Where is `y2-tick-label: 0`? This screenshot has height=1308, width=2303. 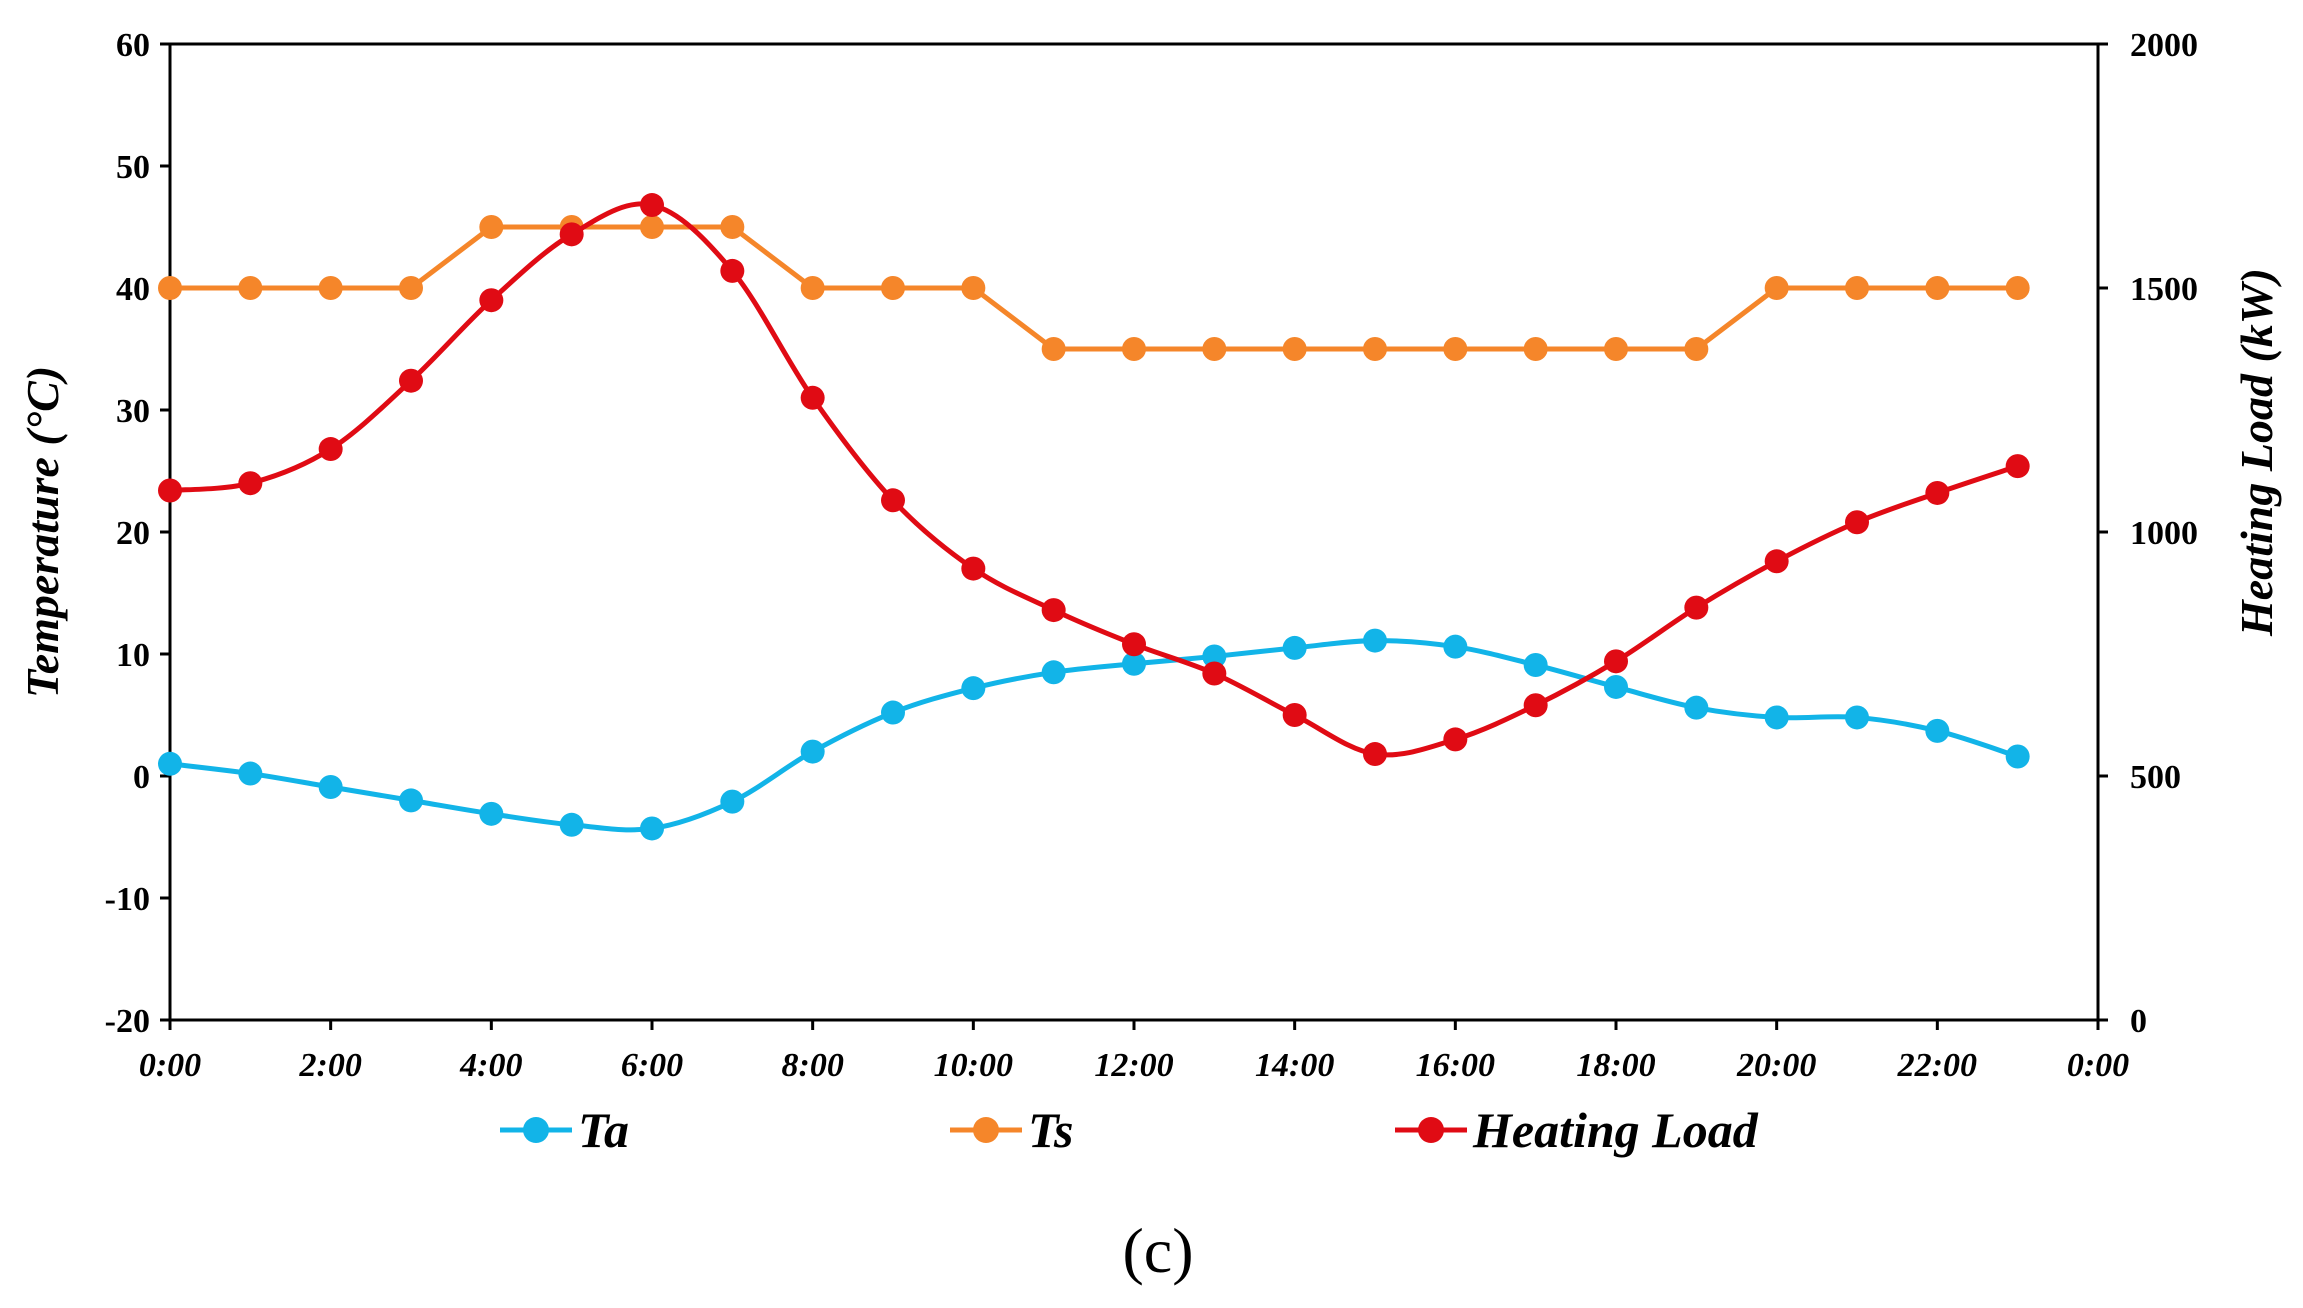
y2-tick-label: 0 is located at coordinates (2138, 1021).